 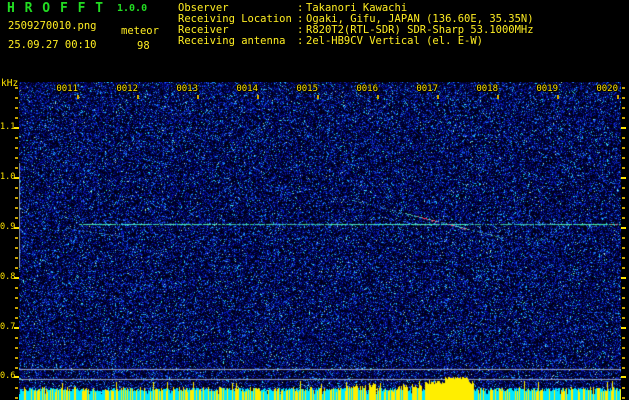 I want to click on freq-tick-label: 0.8, so click(x=8, y=277).